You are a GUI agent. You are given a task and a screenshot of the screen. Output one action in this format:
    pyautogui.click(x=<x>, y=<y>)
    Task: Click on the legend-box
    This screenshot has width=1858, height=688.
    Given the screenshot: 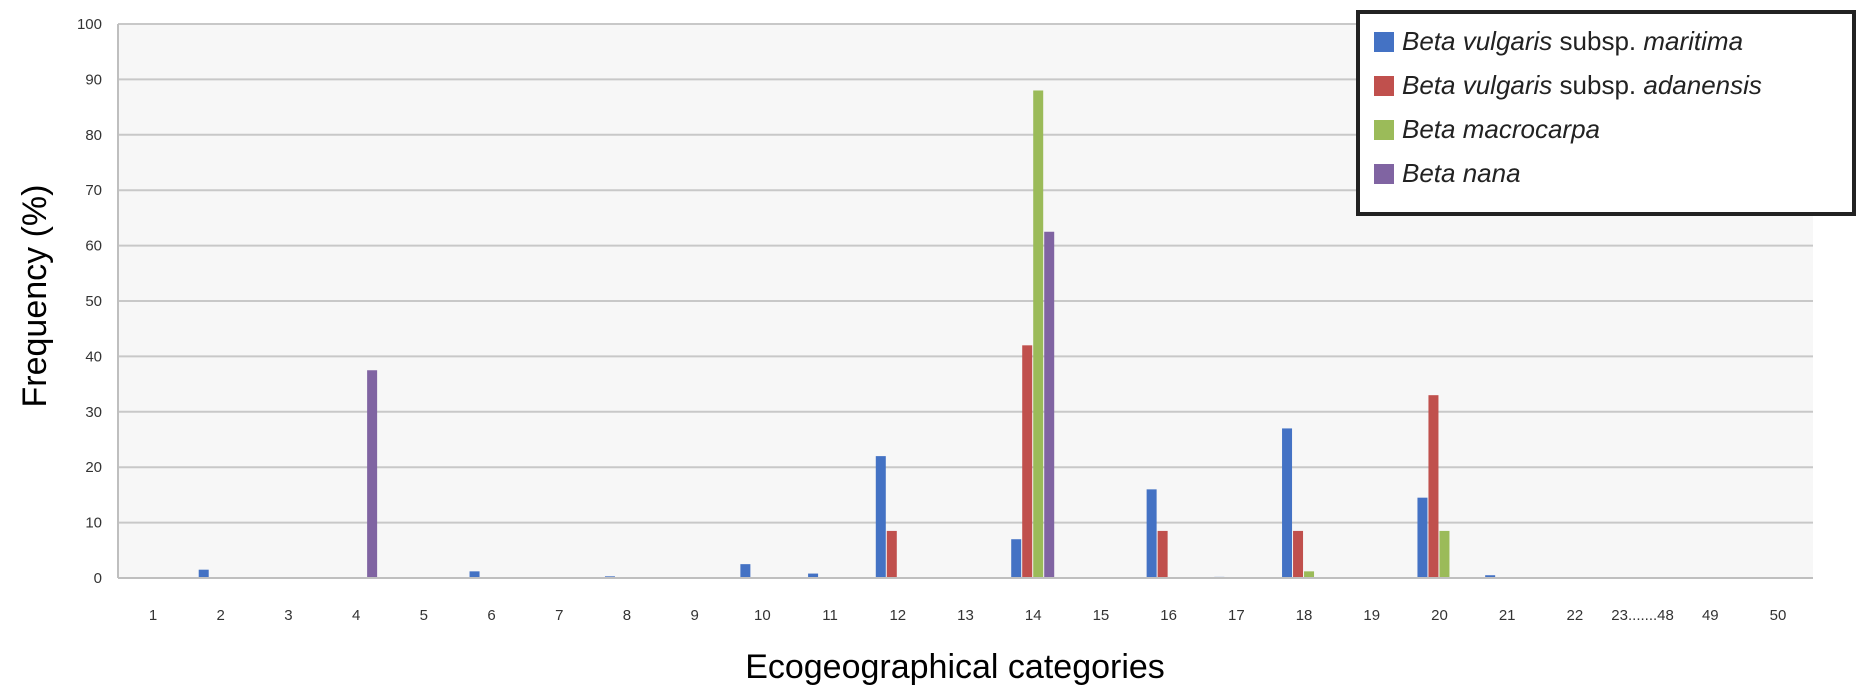 What is the action you would take?
    pyautogui.click(x=1606, y=113)
    